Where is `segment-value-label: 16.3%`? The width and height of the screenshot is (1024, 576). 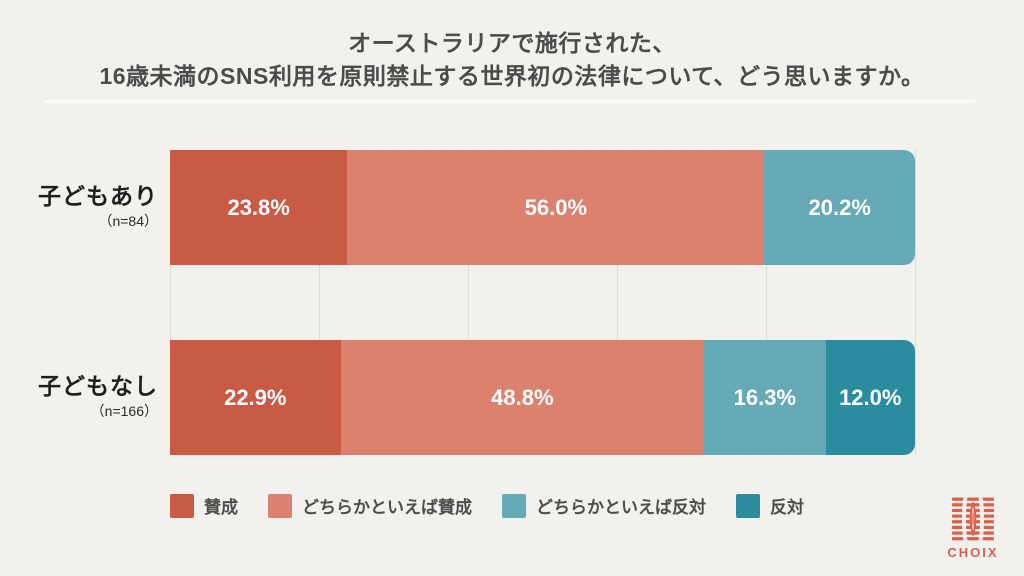 segment-value-label: 16.3% is located at coordinates (765, 397).